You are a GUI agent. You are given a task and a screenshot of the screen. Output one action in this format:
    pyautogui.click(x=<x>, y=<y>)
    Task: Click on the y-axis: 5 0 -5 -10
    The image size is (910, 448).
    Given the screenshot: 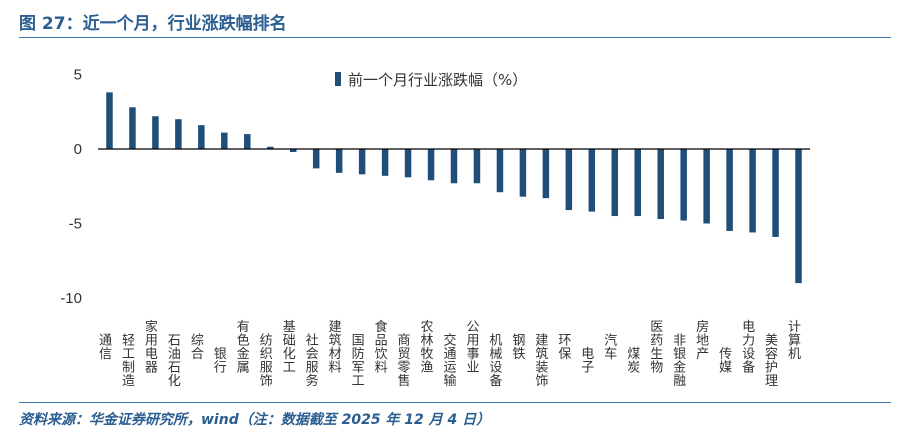 What is the action you would take?
    pyautogui.click(x=71, y=187)
    